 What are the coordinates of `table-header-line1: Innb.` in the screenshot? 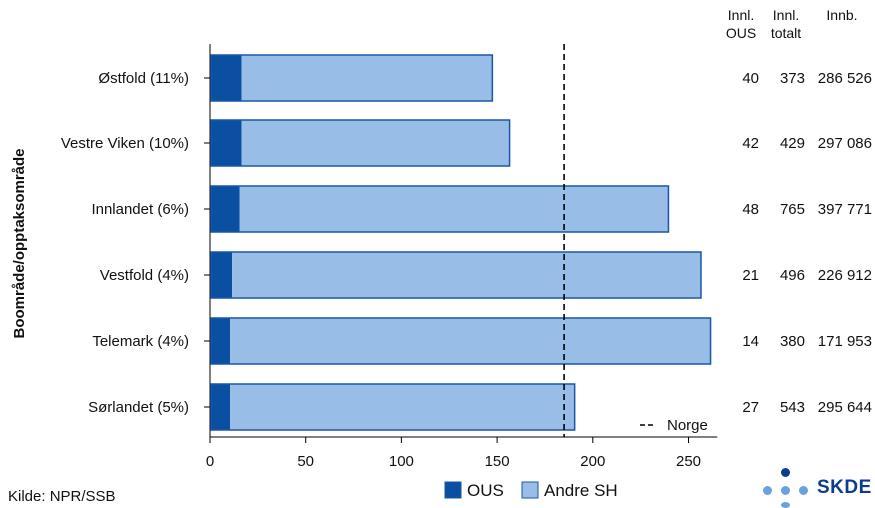 It's located at (841, 15).